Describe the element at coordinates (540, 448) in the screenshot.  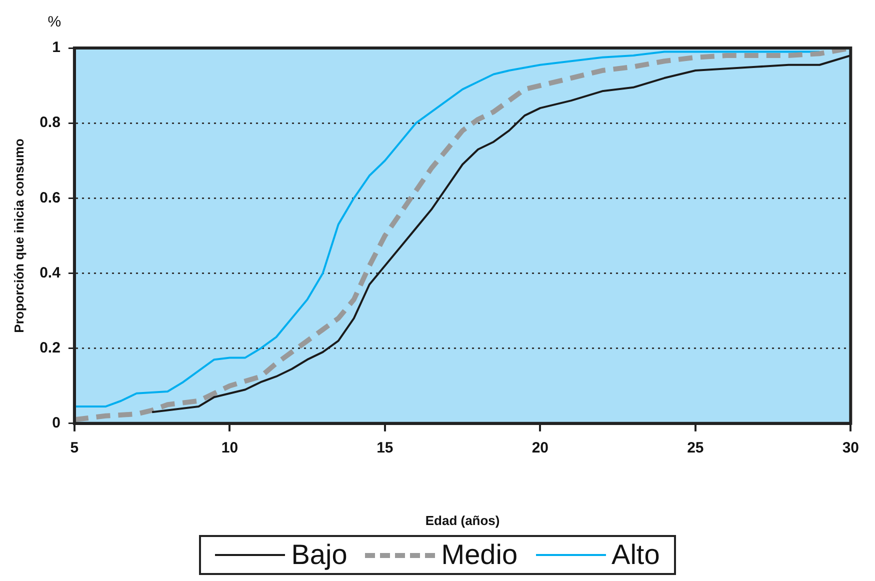
I see `x-tick-label: 20` at that location.